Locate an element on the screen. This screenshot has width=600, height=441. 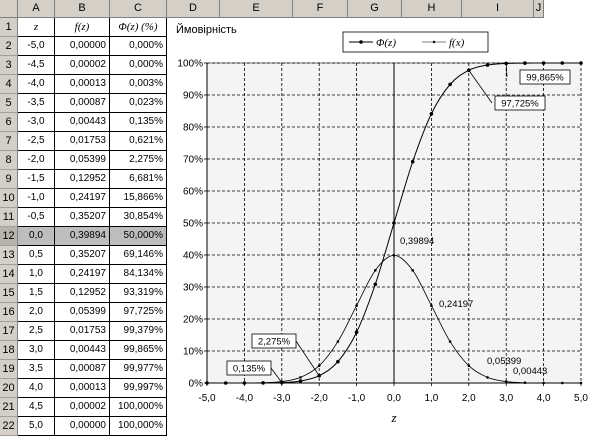
row-header-17: 17 is located at coordinates (9, 331).